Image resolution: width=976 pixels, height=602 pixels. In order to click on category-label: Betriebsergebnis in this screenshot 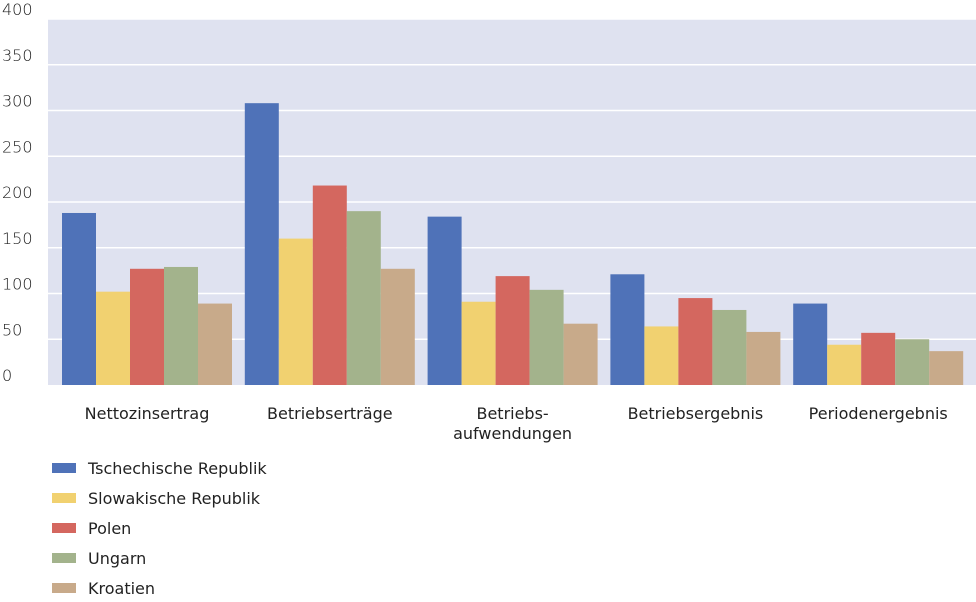, I will do `click(696, 413)`.